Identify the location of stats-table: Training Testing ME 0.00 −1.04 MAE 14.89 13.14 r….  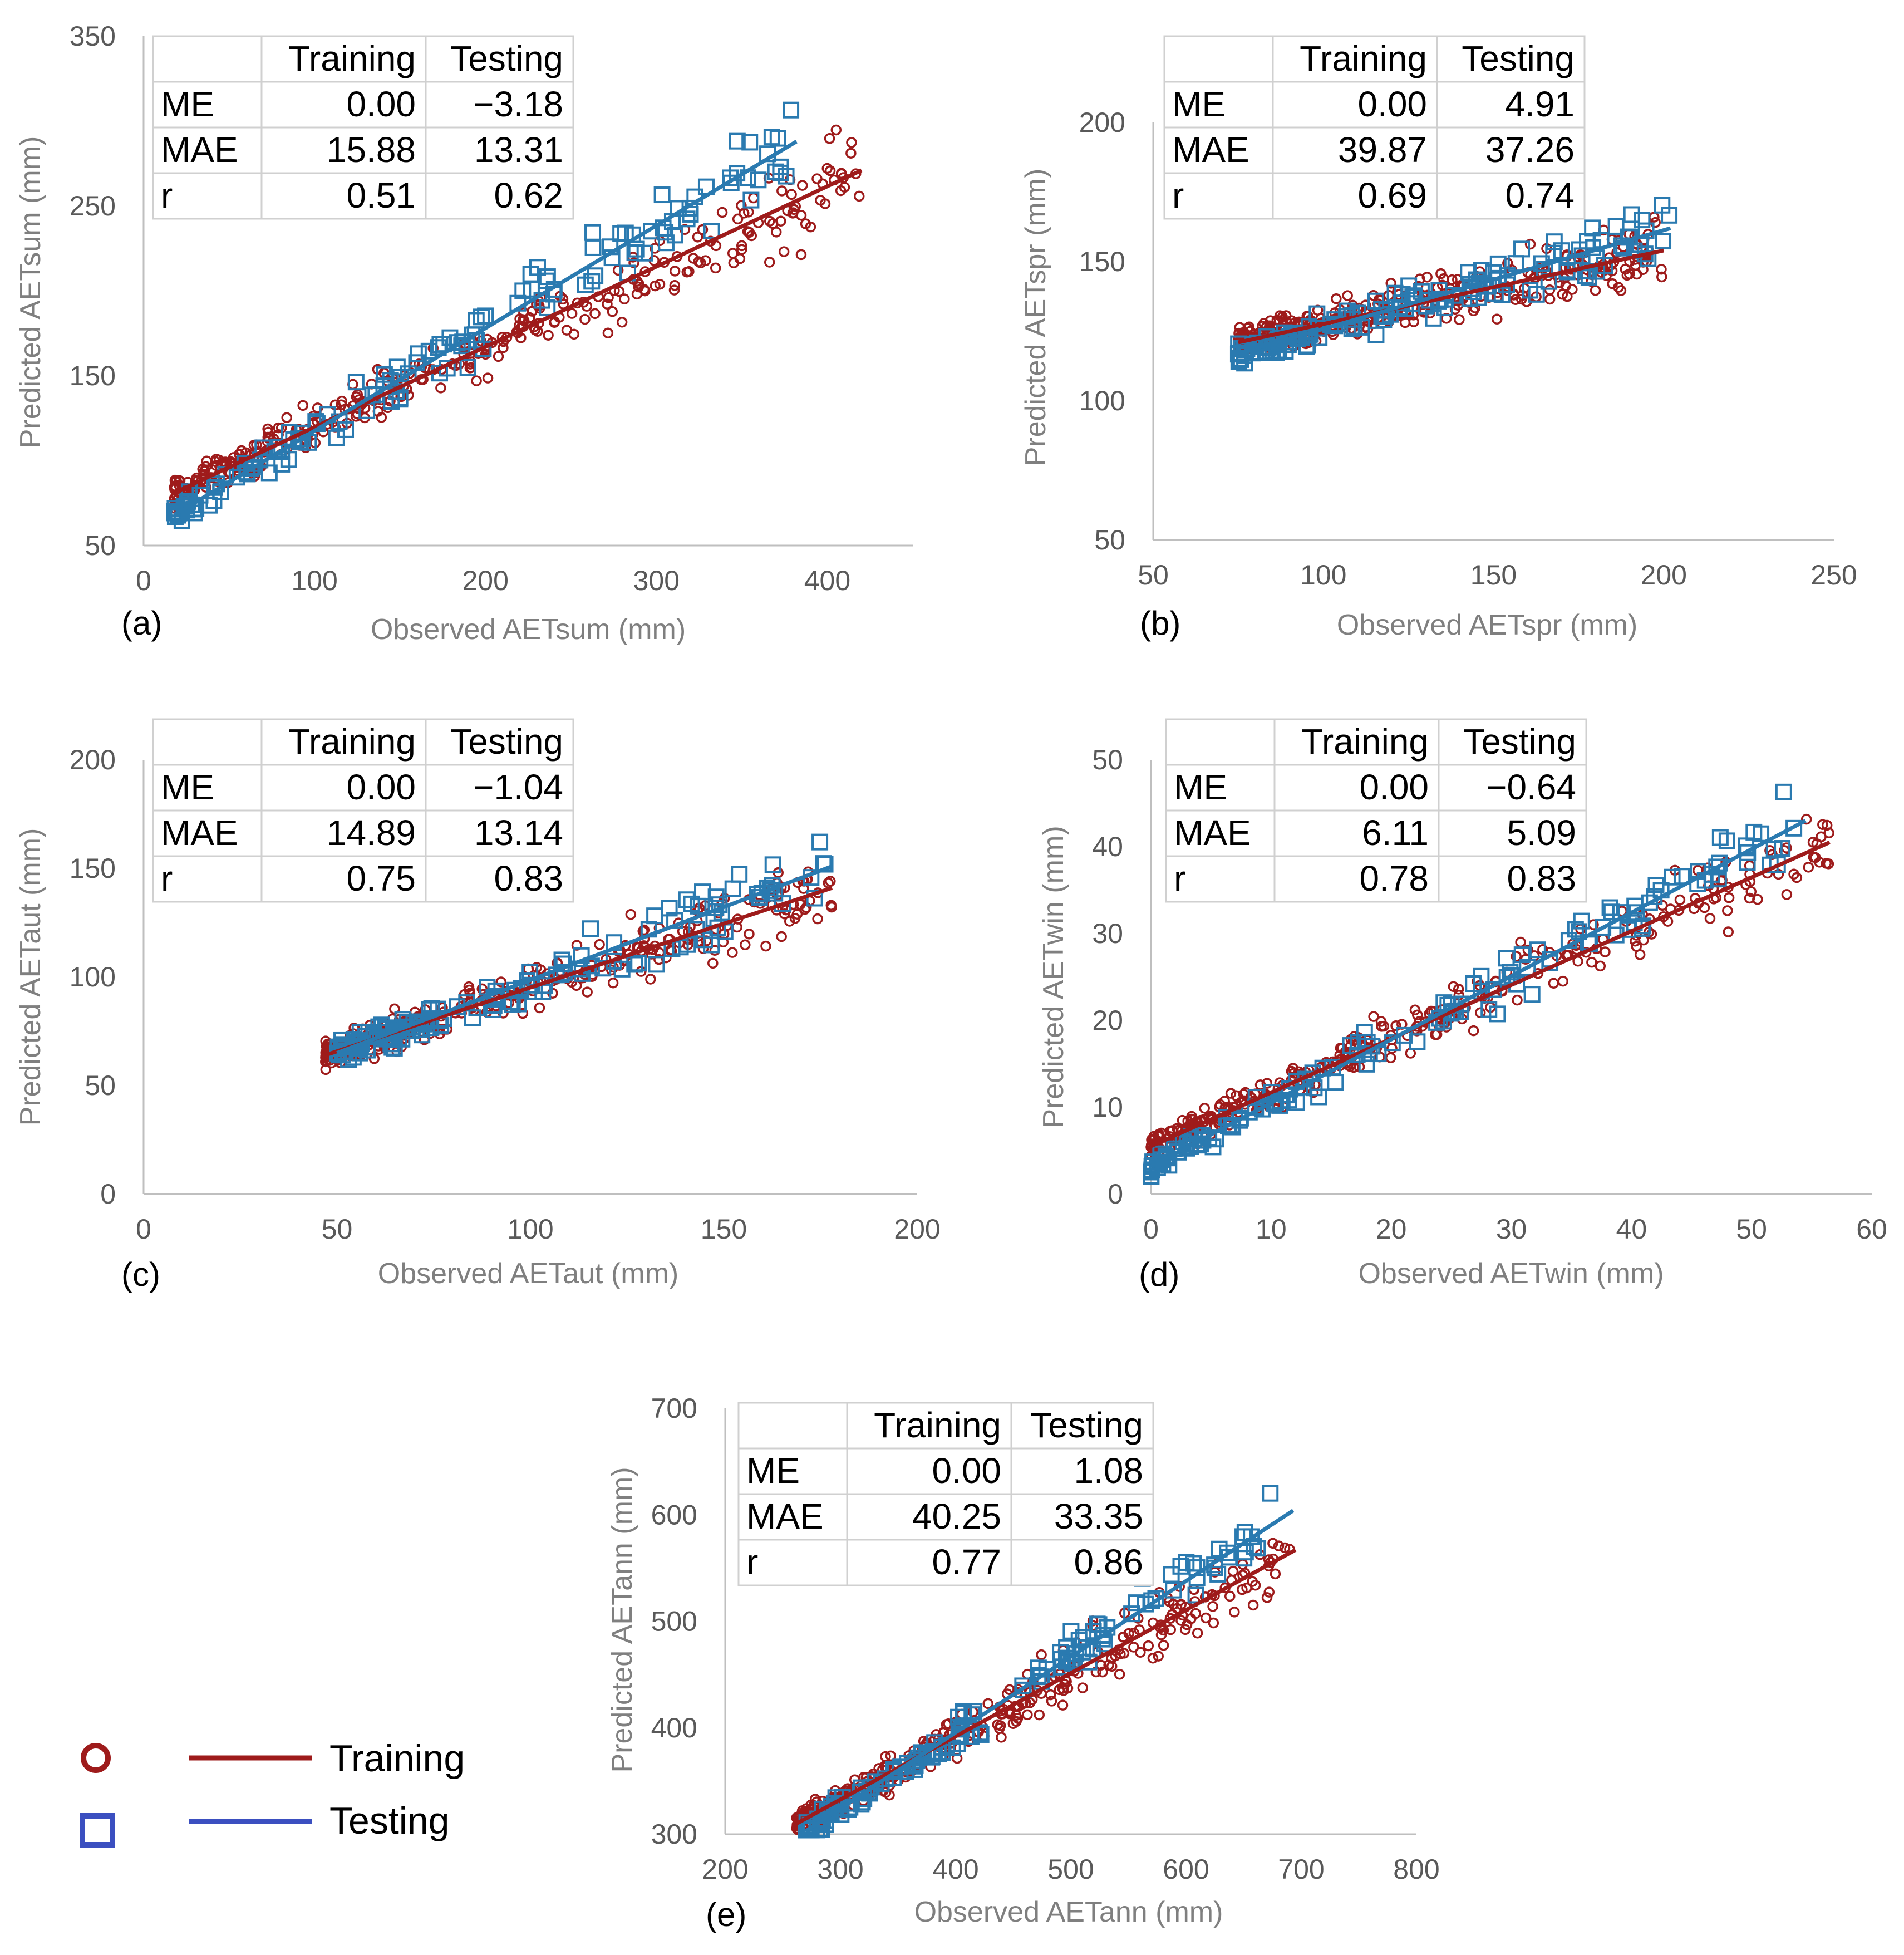
(363, 810).